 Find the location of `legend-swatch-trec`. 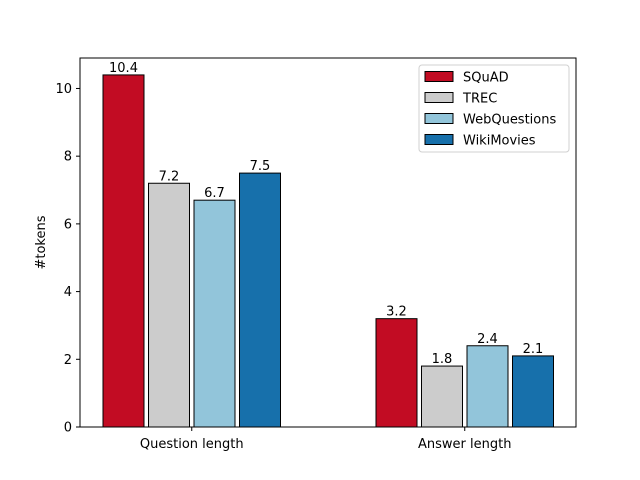

legend-swatch-trec is located at coordinates (439, 97).